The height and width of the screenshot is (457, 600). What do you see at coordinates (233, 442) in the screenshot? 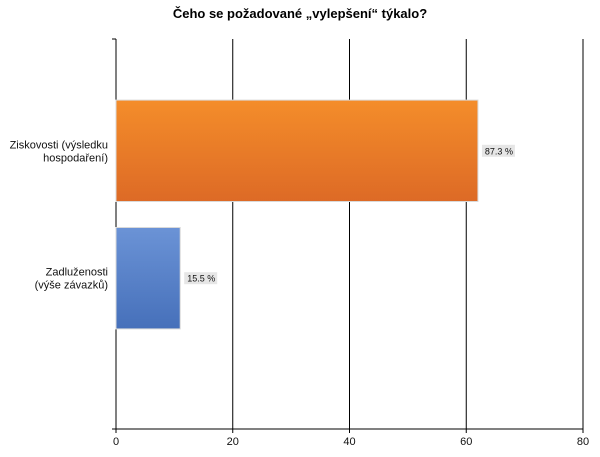
I see `x-tick-label: 20` at bounding box center [233, 442].